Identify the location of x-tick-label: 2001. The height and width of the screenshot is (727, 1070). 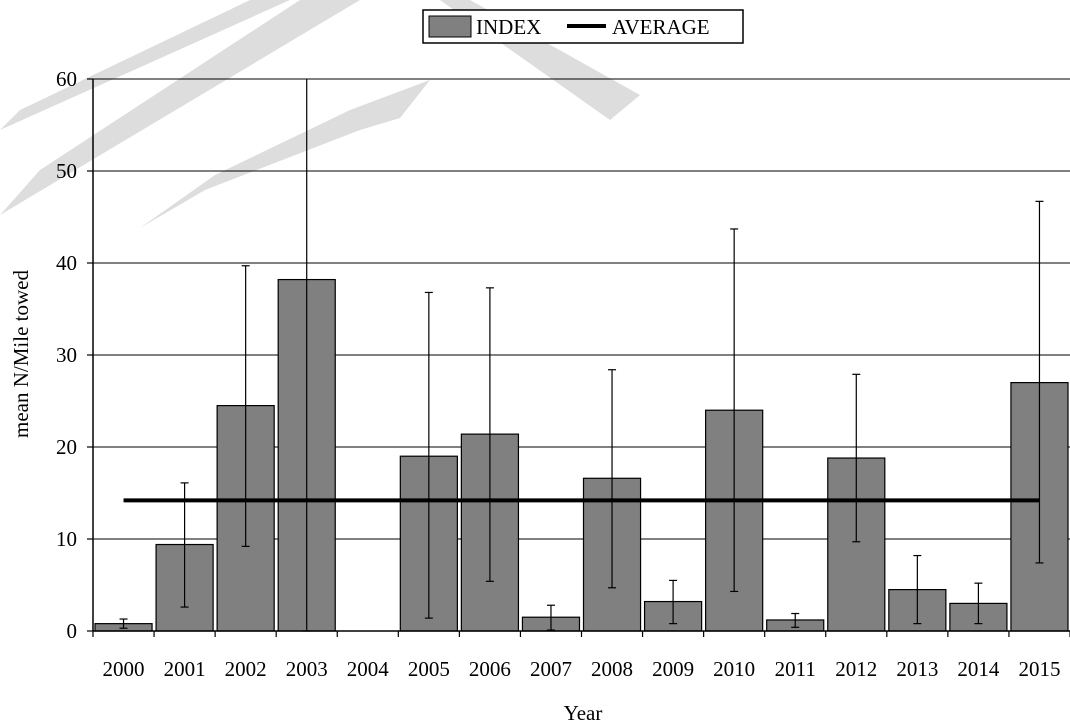
(185, 669).